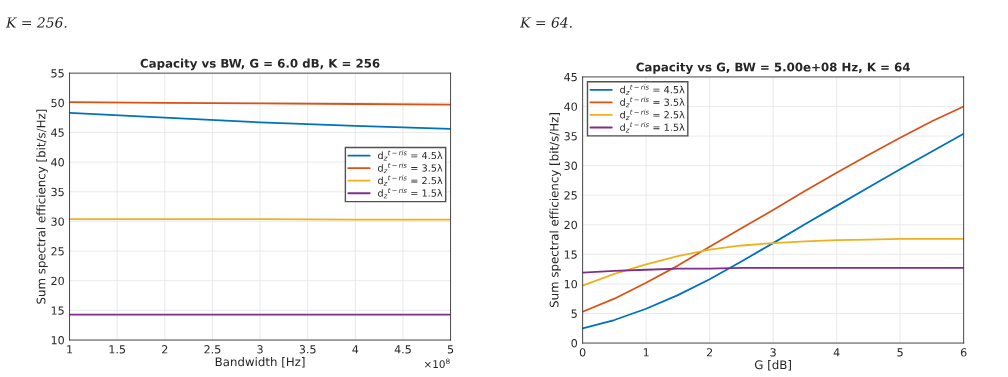  Describe the element at coordinates (212, 349) in the screenshot. I see `x-tick-label: 2.5` at that location.